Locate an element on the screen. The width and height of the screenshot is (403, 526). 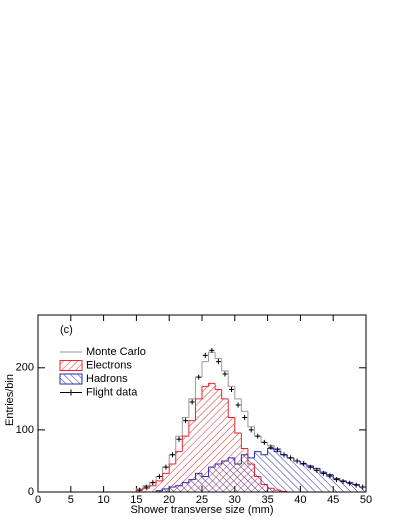
x-tick-label: 45 is located at coordinates (333, 500).